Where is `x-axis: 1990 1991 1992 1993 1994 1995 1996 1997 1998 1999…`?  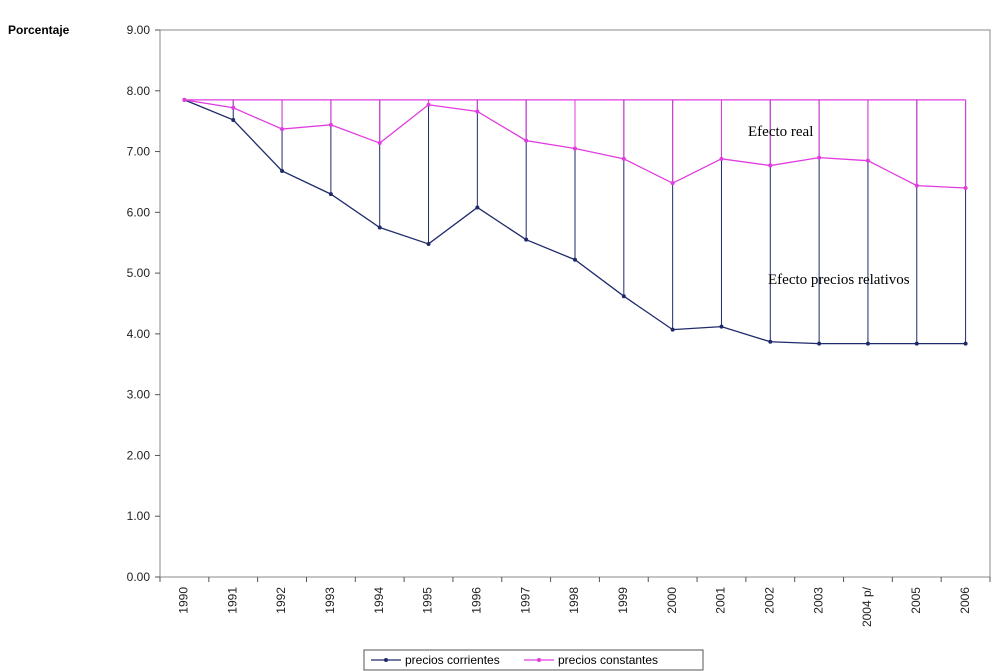
x-axis: 1990 1991 1992 1993 1994 1995 1996 1997 1998 1999… is located at coordinates (575, 602).